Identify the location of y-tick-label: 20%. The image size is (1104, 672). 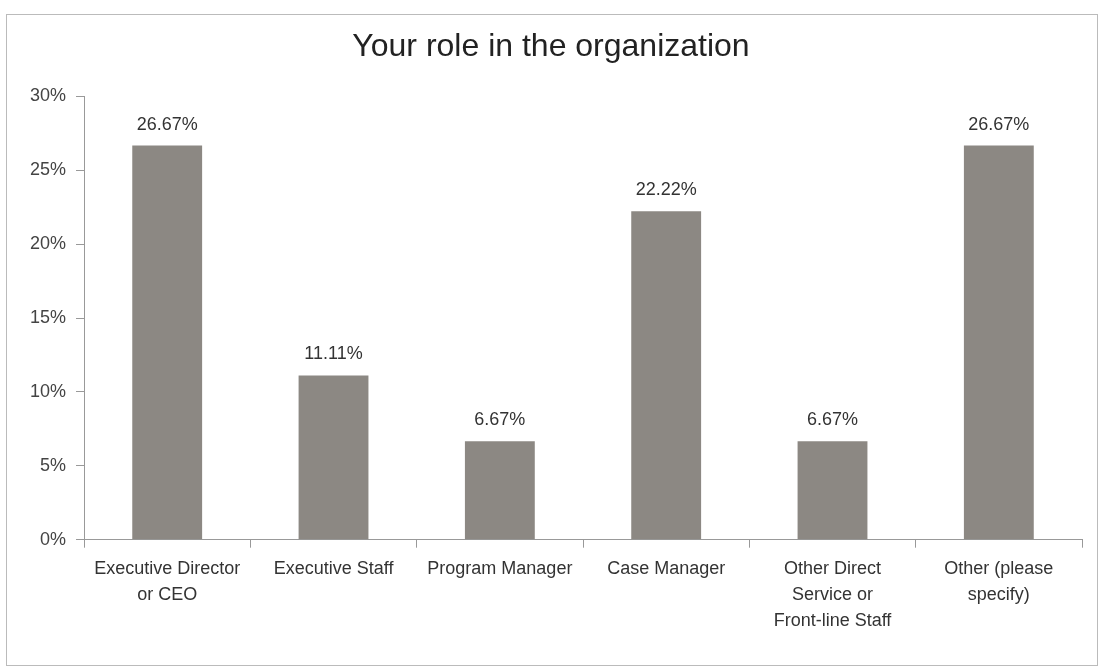
(48, 243).